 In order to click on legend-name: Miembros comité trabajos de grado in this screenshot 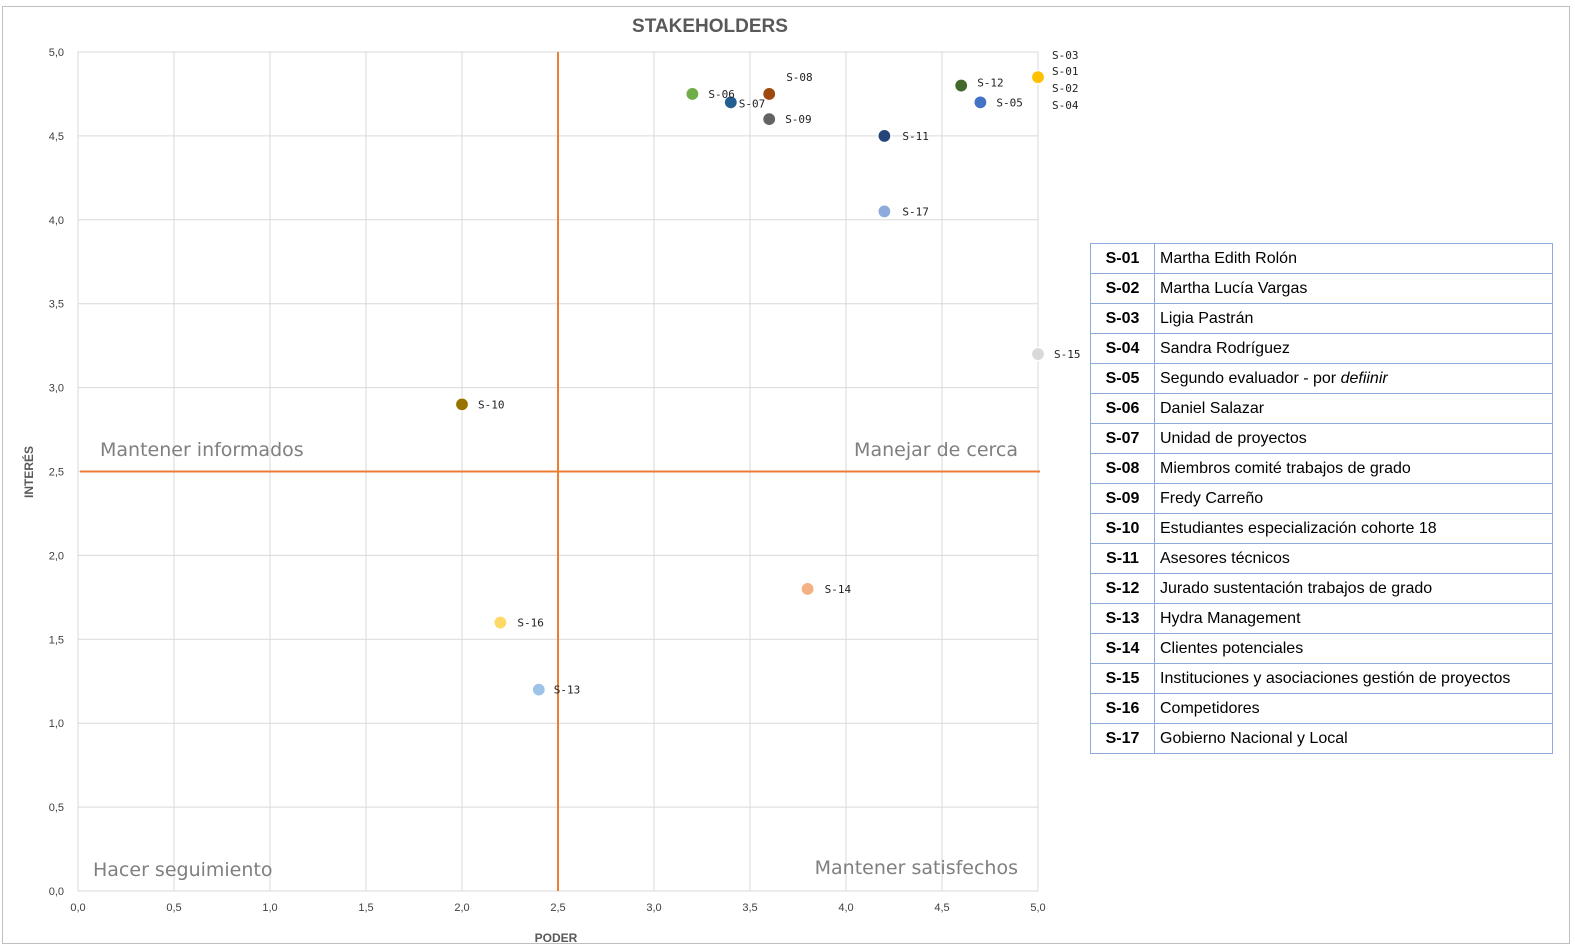, I will do `click(1353, 468)`.